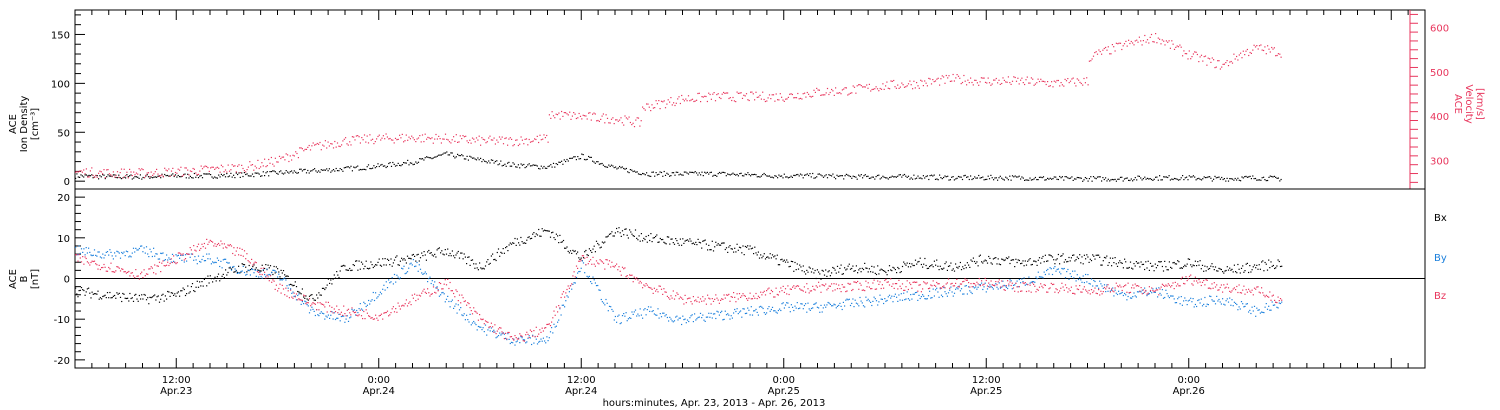 The image size is (1500, 410). Describe the element at coordinates (63, 198) in the screenshot. I see `b-tick-label: 20` at that location.